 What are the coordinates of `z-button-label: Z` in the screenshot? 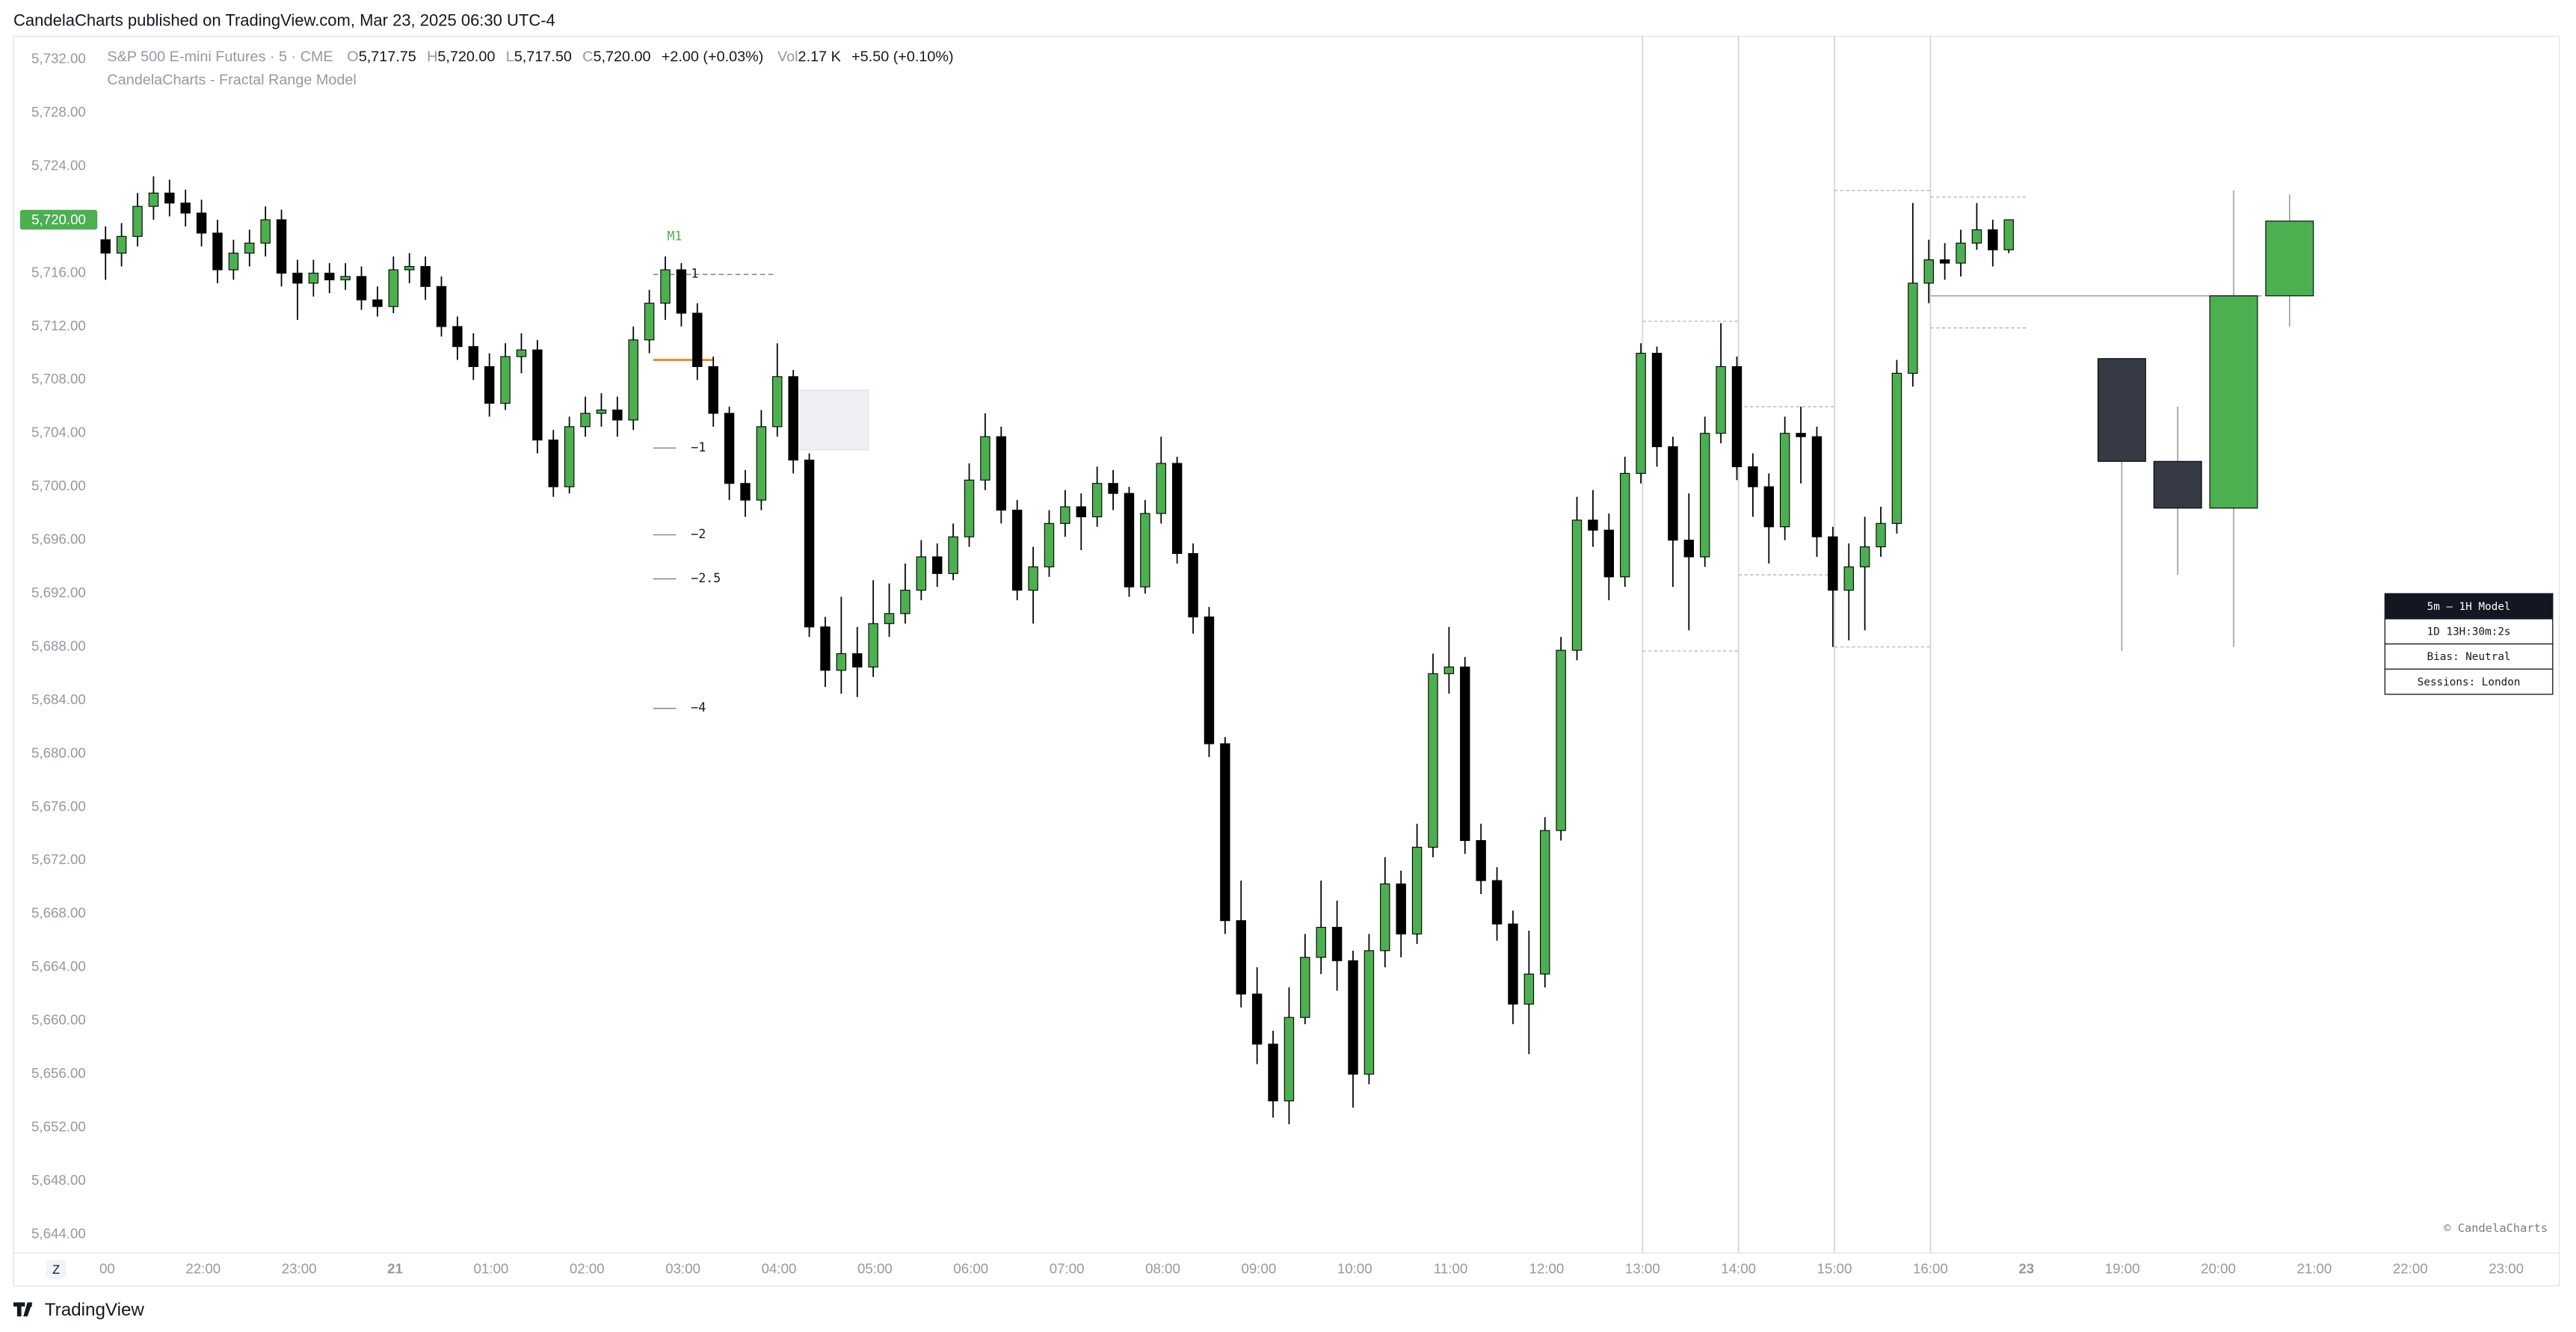 It's located at (56, 1270).